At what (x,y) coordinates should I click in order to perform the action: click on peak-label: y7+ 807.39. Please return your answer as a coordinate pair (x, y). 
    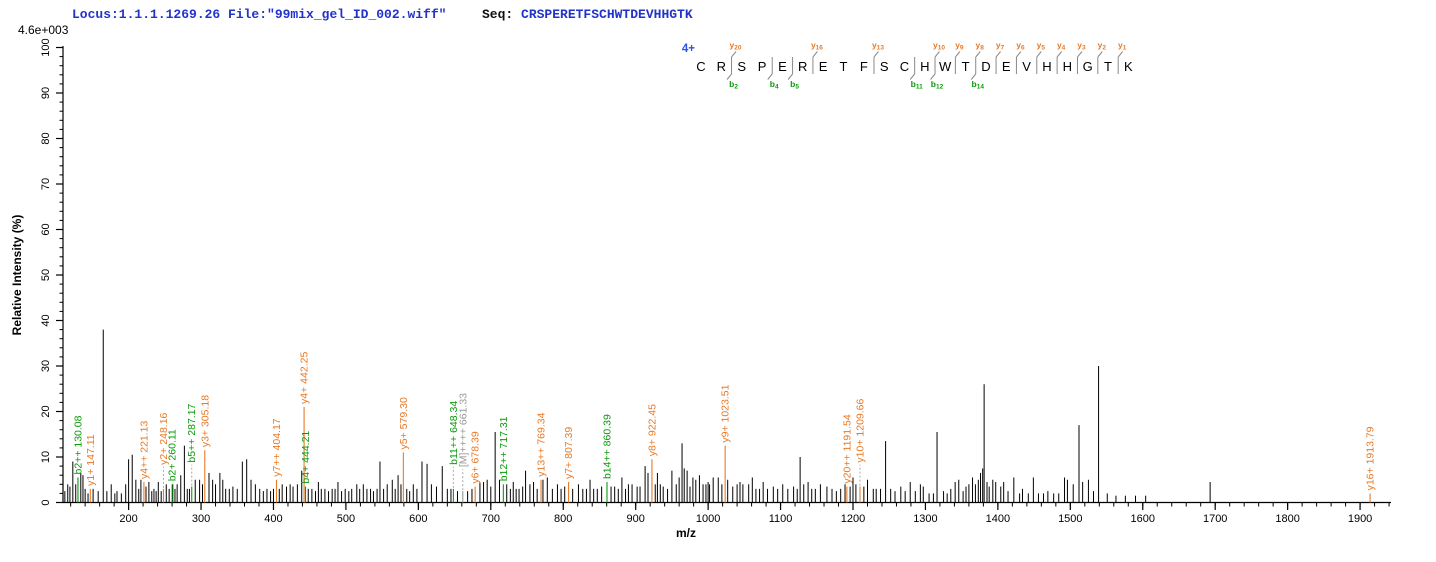
    Looking at the image, I should click on (569, 453).